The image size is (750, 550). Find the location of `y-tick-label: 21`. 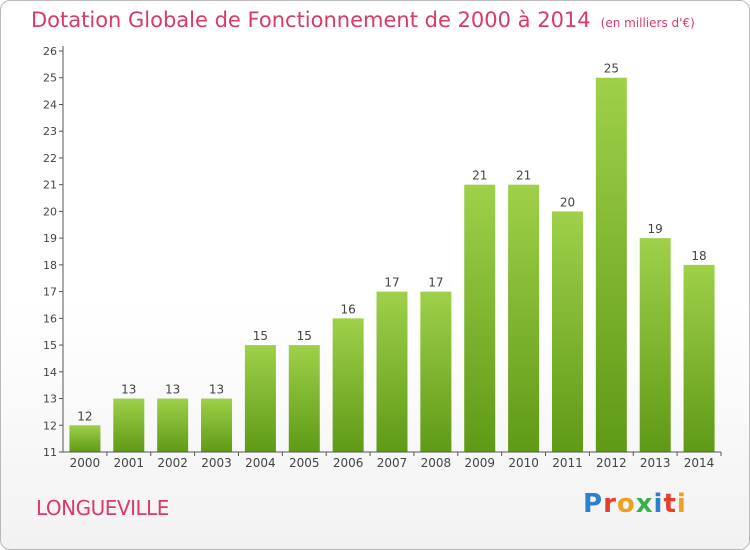

y-tick-label: 21 is located at coordinates (50, 185).